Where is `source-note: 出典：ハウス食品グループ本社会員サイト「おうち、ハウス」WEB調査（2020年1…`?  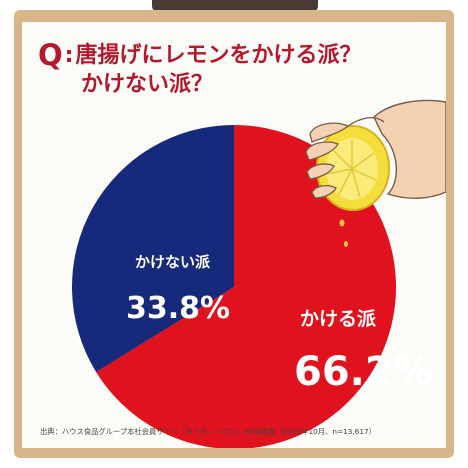
source-note: 出典：ハウス食品グループ本社会員サイト「おうち、ハウス」WEB調査（2020年1… is located at coordinates (208, 431).